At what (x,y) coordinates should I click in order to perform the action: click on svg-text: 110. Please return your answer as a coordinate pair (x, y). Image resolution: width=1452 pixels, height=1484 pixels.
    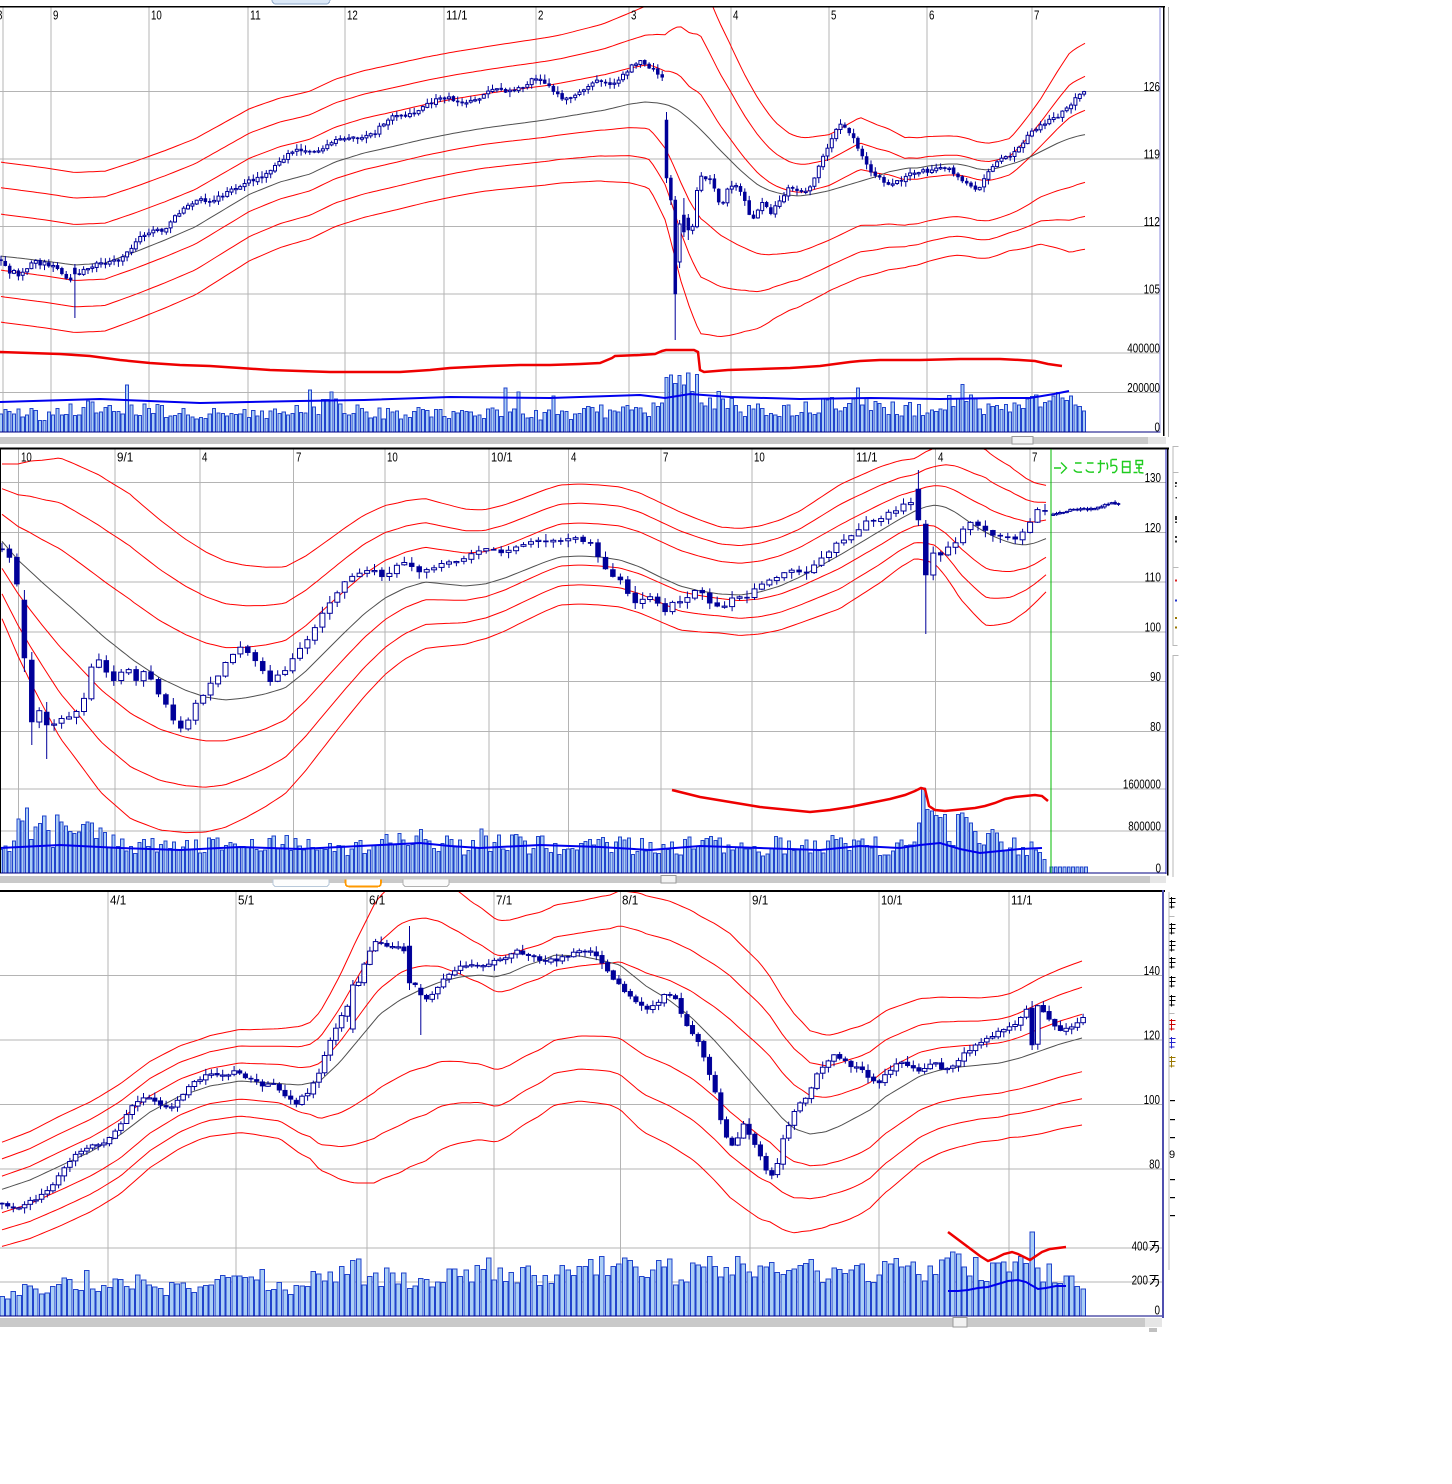
    Looking at the image, I should click on (1153, 578).